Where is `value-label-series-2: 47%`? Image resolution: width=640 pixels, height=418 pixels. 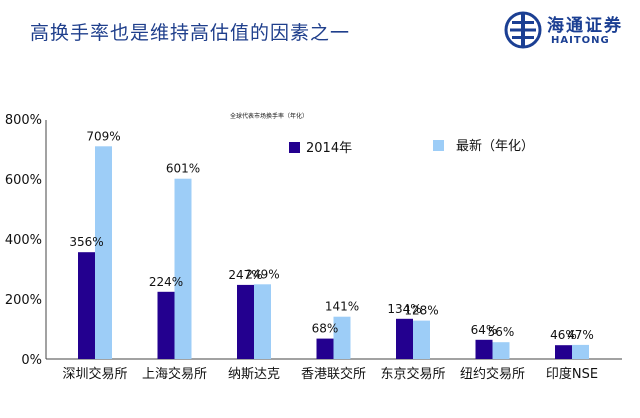
value-label-series-2: 47% is located at coordinates (580, 335).